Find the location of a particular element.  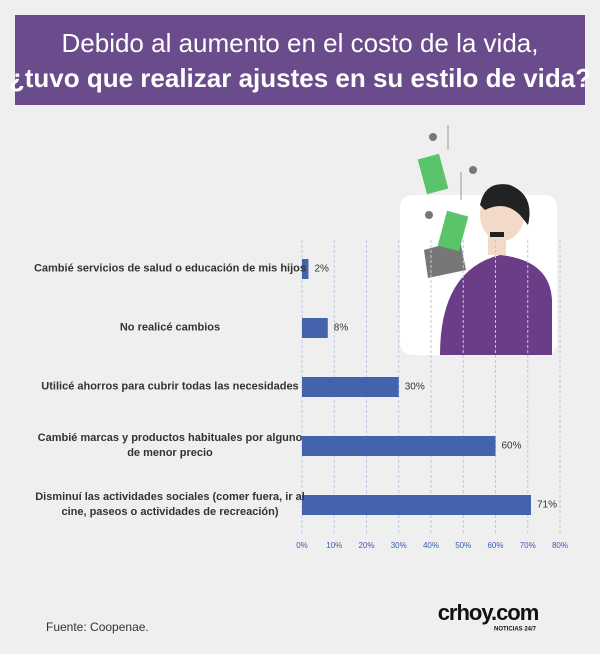

title-banner is located at coordinates (300, 60).